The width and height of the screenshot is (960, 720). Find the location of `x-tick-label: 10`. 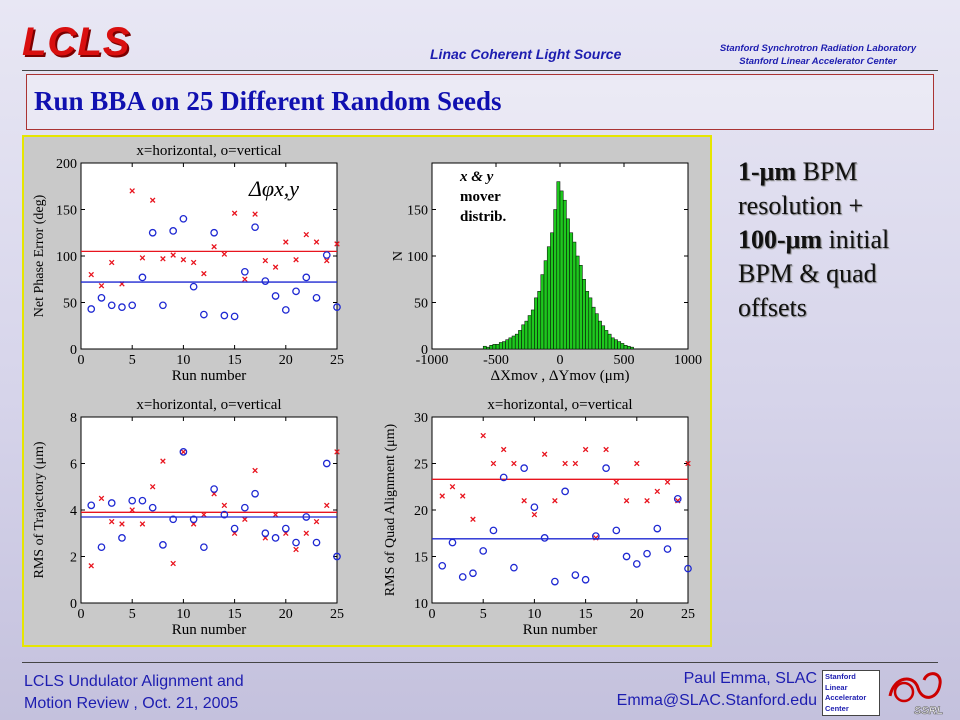

x-tick-label: 10 is located at coordinates (534, 614).